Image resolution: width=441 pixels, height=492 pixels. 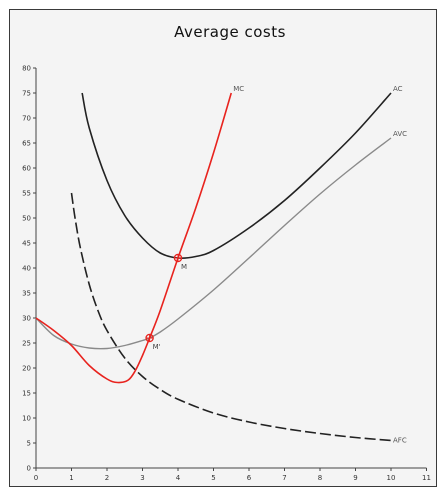 What do you see at coordinates (142, 478) in the screenshot?
I see `x-tick-label: 3` at bounding box center [142, 478].